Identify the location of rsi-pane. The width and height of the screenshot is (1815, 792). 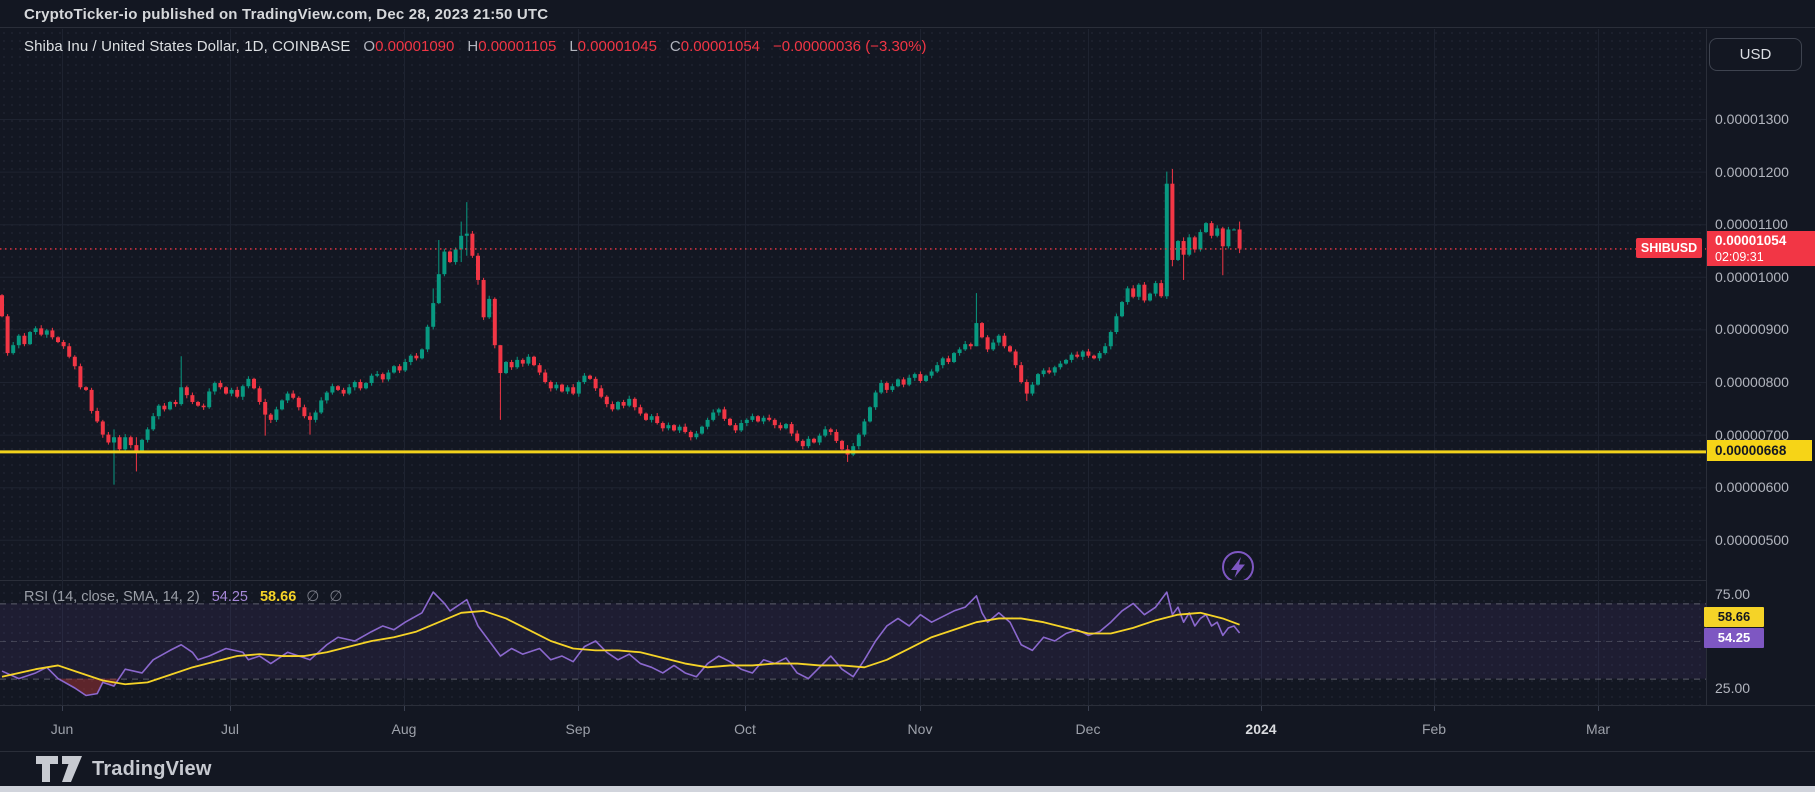
(853, 642).